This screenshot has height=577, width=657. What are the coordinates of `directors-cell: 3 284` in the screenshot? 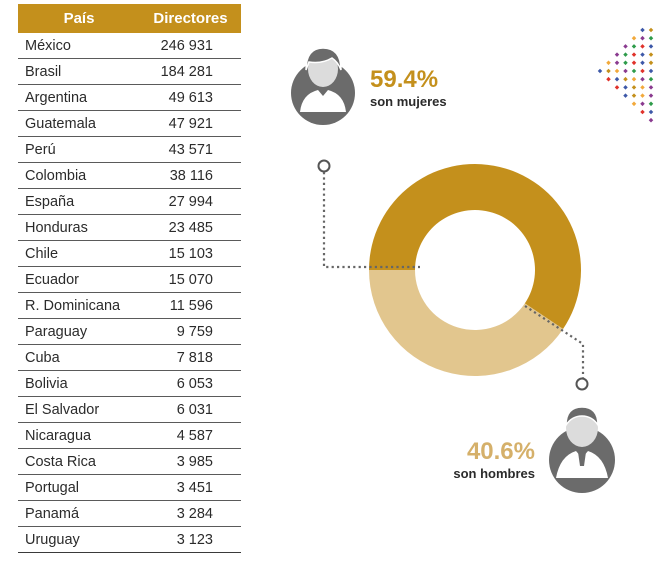 It's located at (190, 513).